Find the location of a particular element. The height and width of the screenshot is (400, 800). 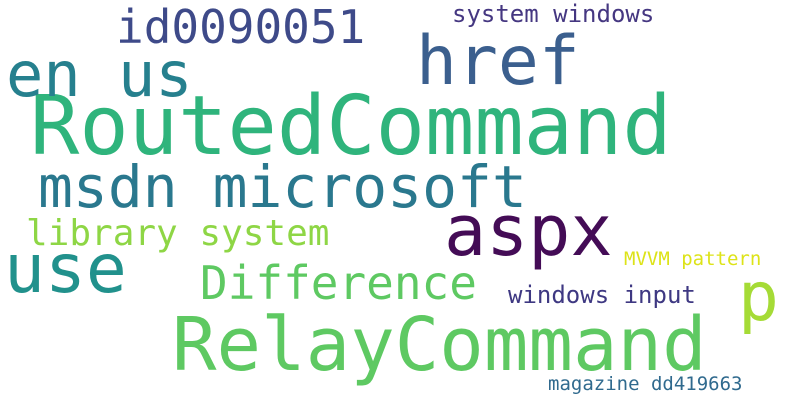

word-relaycommand: RelayCommand is located at coordinates (439, 345).